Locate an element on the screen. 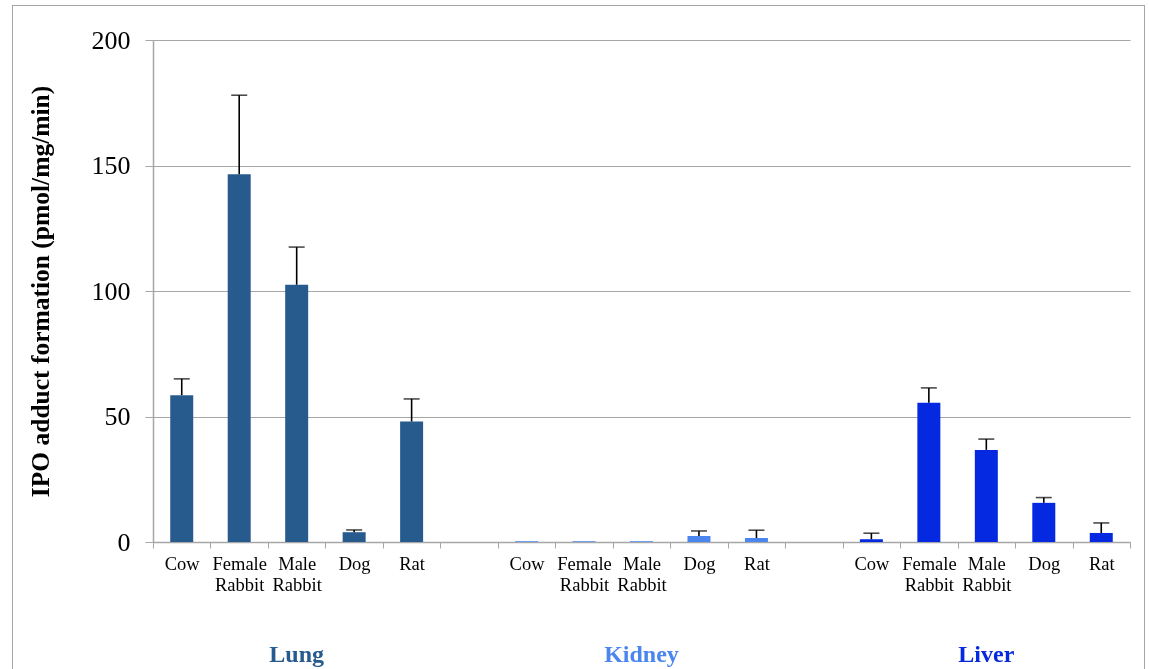 This screenshot has height=669, width=1149. y-tick-label: 200 is located at coordinates (111, 40).